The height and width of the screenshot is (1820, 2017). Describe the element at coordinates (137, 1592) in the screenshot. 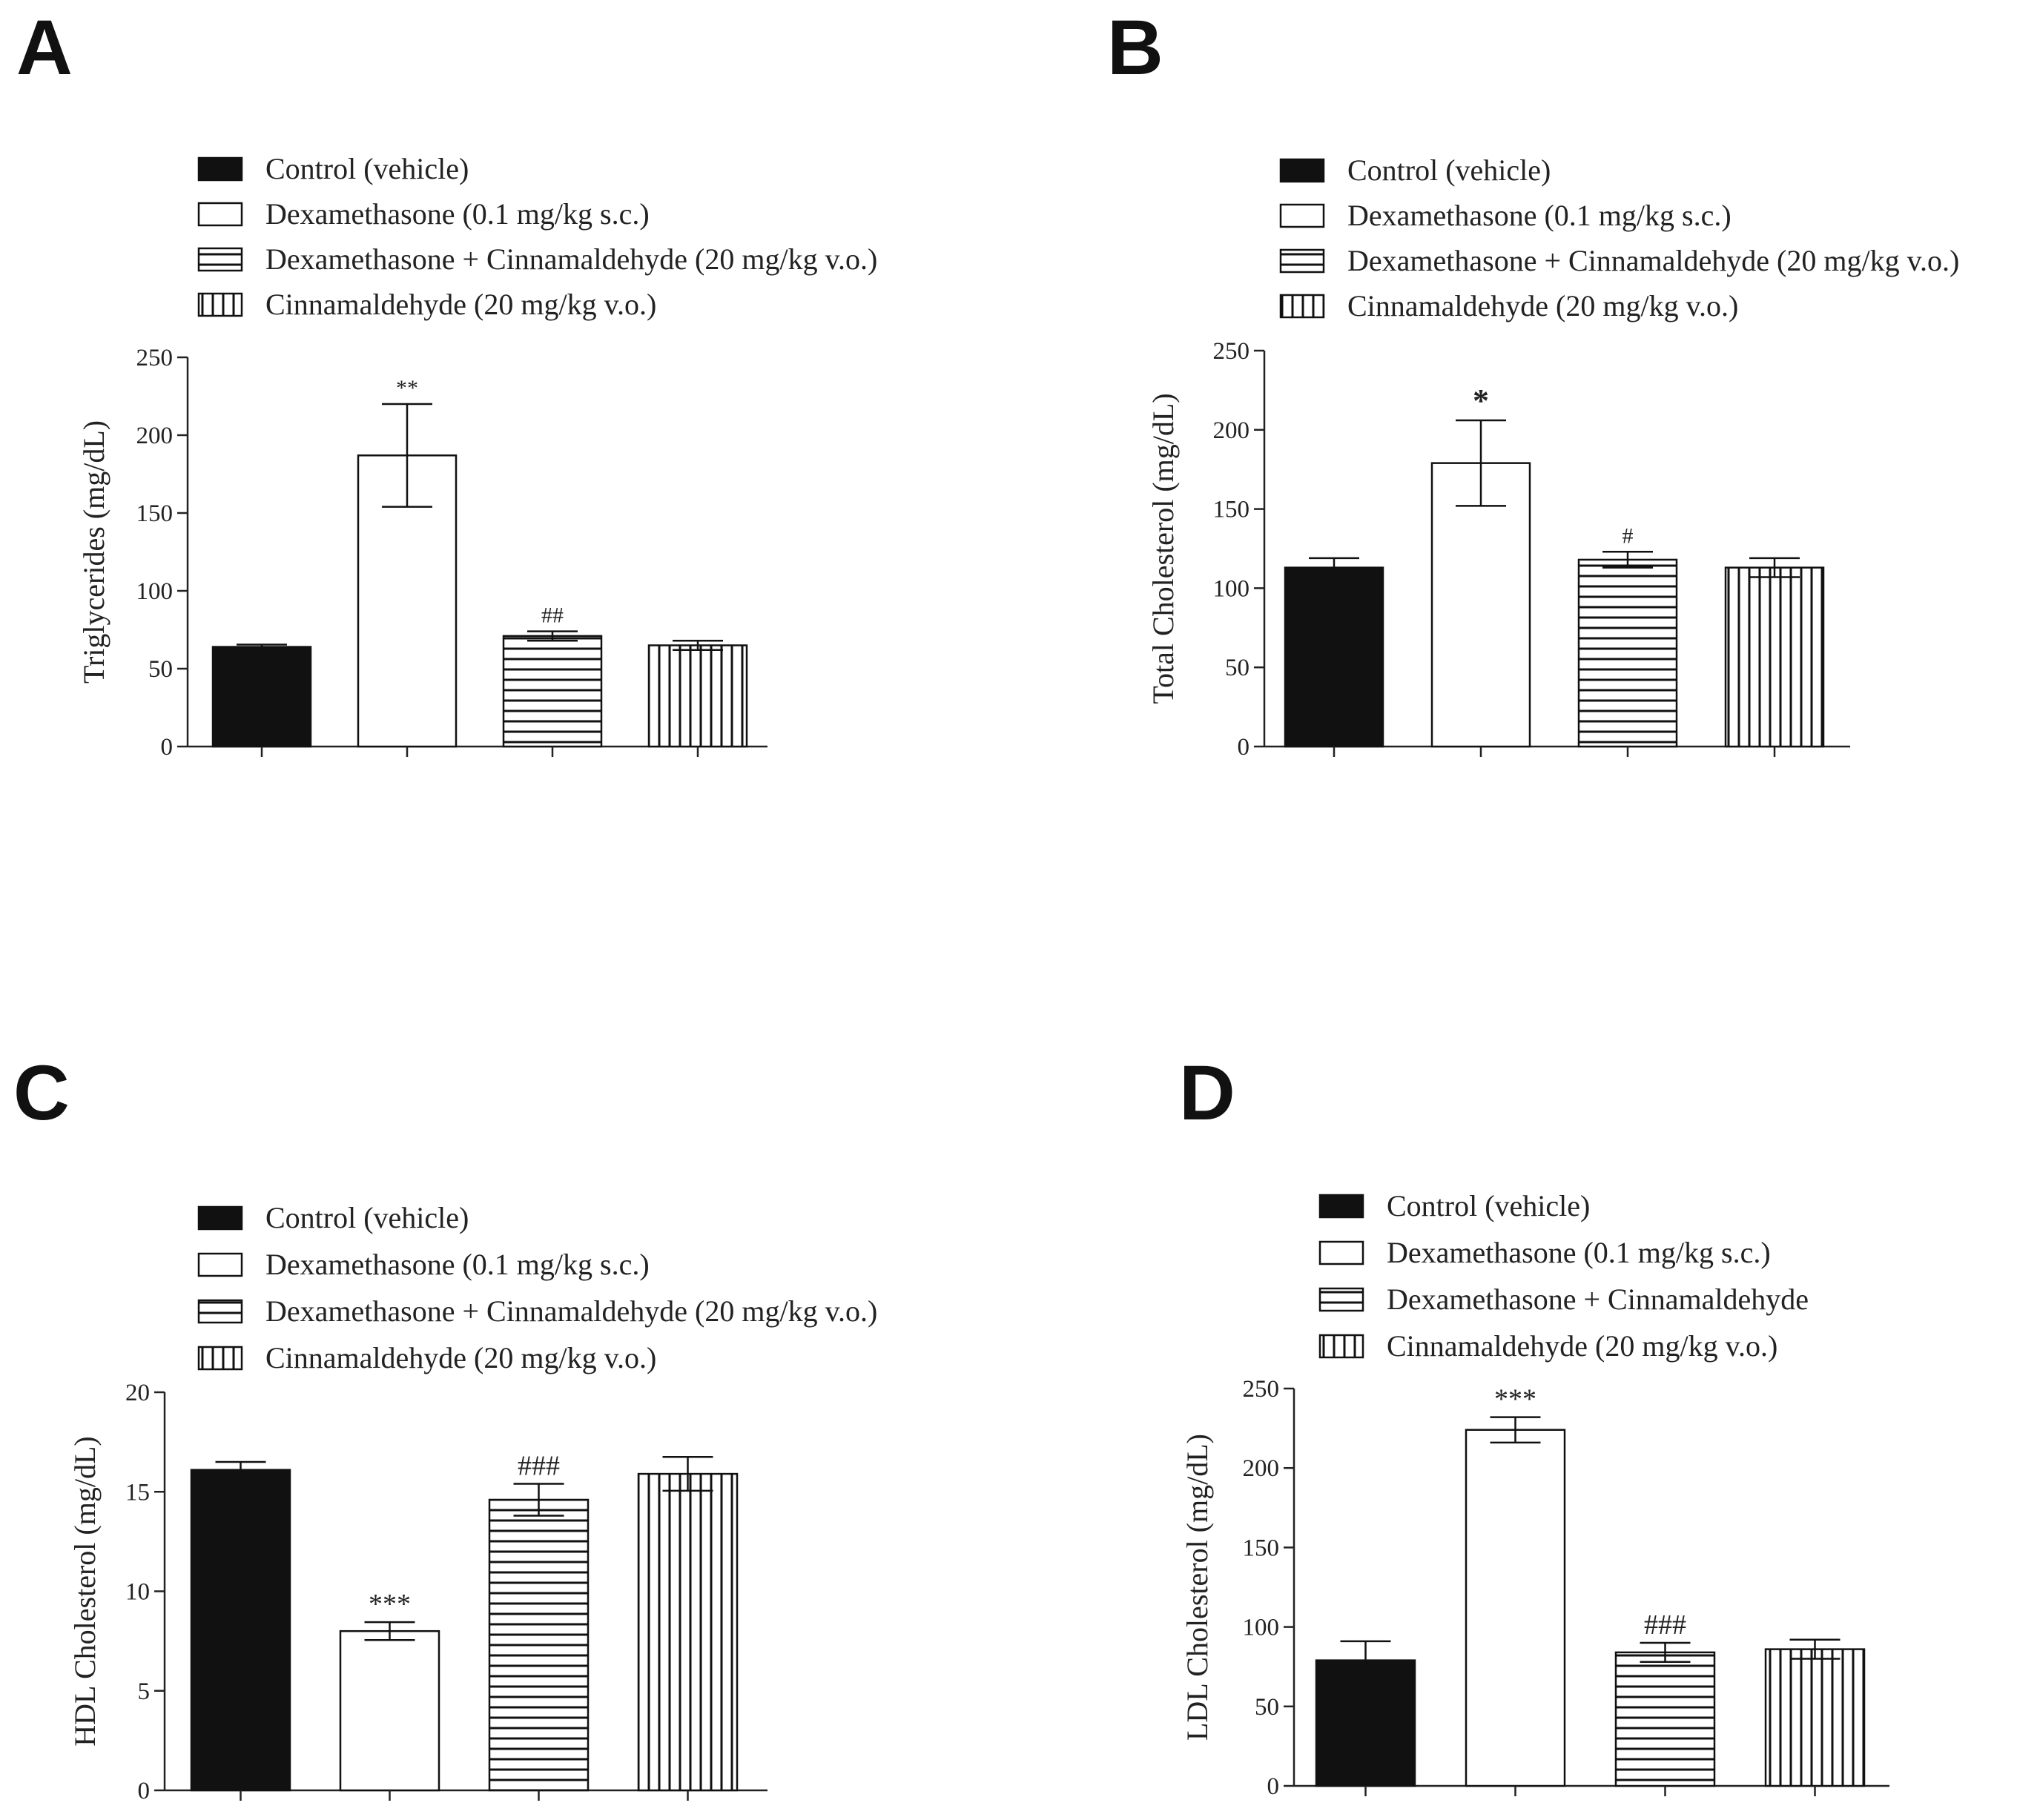

I see `y-tick-label: 10` at that location.